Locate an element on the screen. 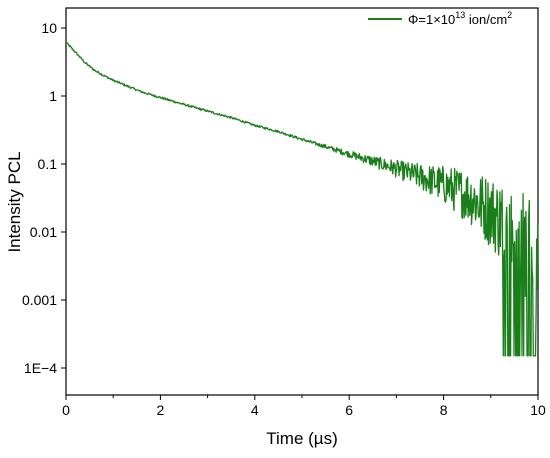 This screenshot has height=458, width=550. y-tick-label: 0.1 is located at coordinates (48, 164).